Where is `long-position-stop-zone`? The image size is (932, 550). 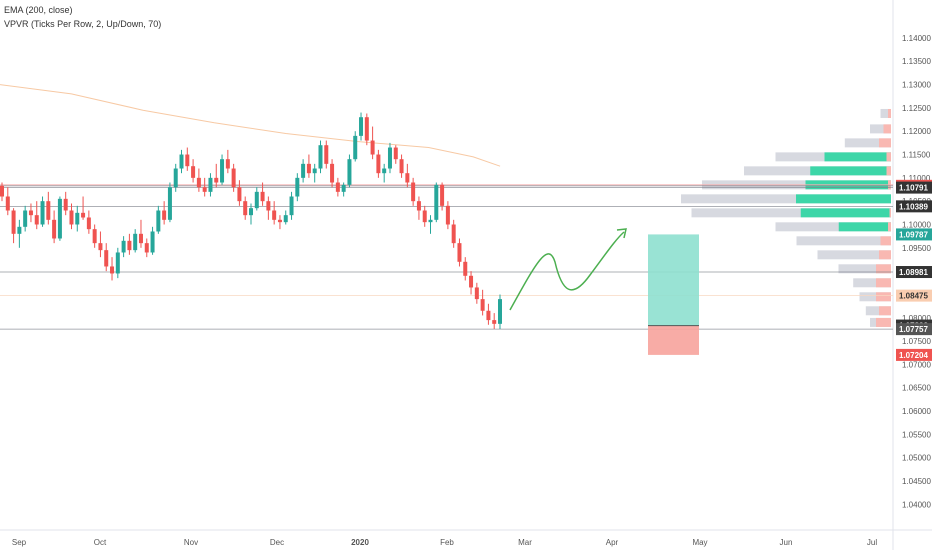 long-position-stop-zone is located at coordinates (673, 340).